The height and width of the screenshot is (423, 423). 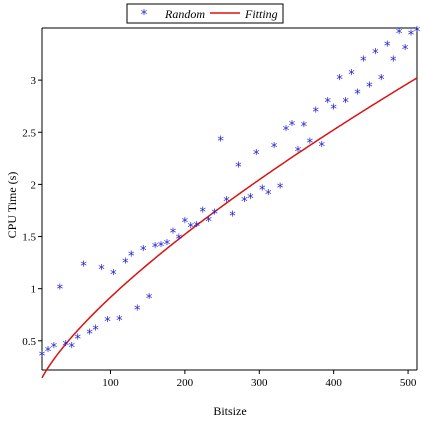 I want to click on y-tick-label: 2.5, so click(x=29, y=133).